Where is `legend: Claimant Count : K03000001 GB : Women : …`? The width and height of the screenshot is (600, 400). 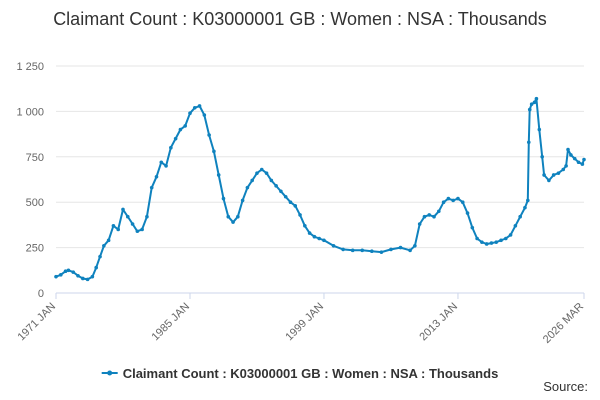
legend: Claimant Count : K03000001 GB : Women : … is located at coordinates (300, 373).